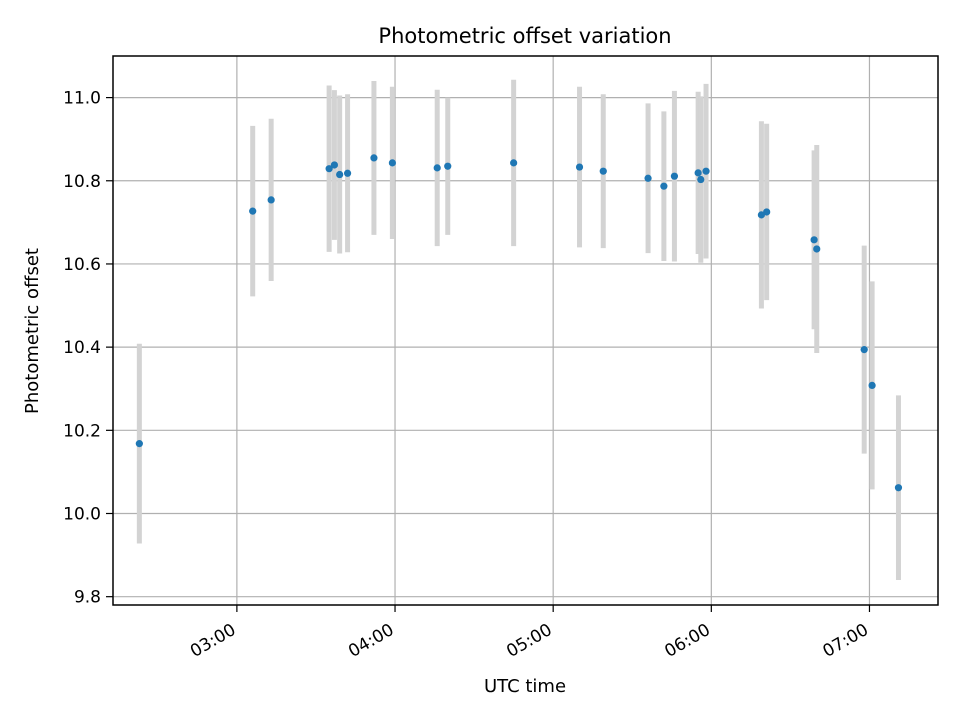  I want to click on y-tick-label: 10.4, so click(82, 348).